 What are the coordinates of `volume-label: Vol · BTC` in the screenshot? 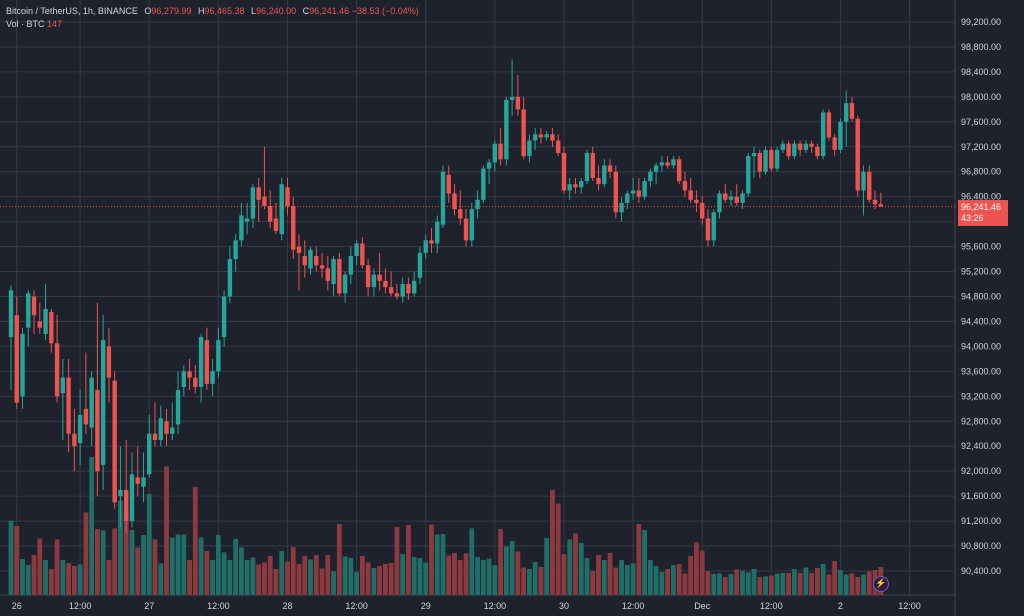 It's located at (25, 24).